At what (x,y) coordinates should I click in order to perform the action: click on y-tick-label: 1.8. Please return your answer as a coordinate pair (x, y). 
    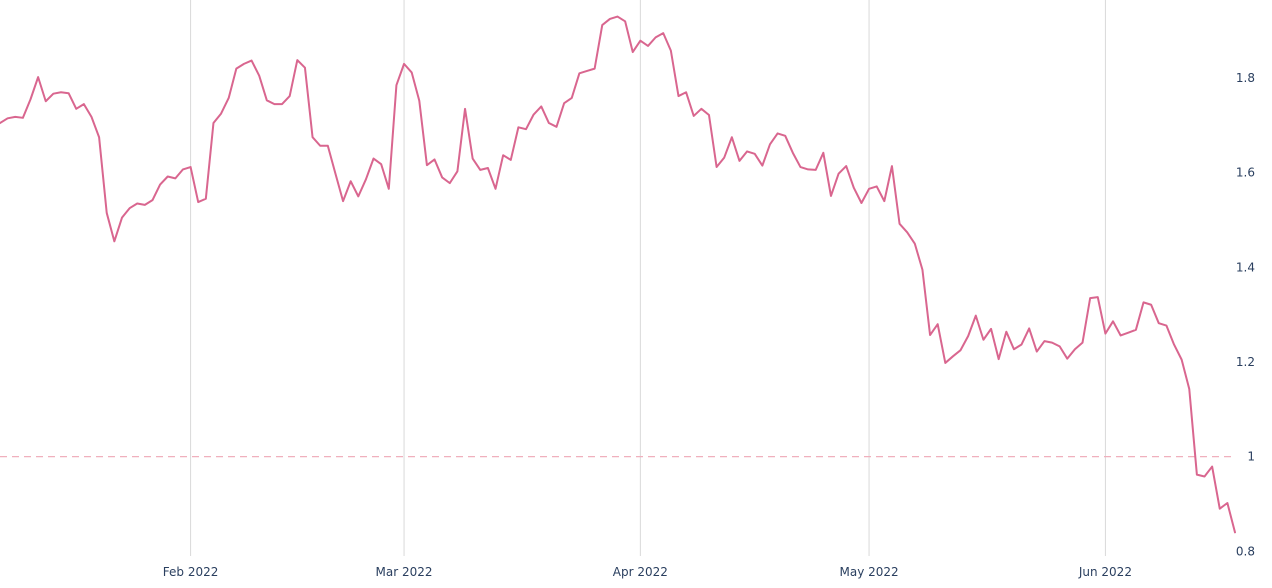
    Looking at the image, I should click on (1245, 78).